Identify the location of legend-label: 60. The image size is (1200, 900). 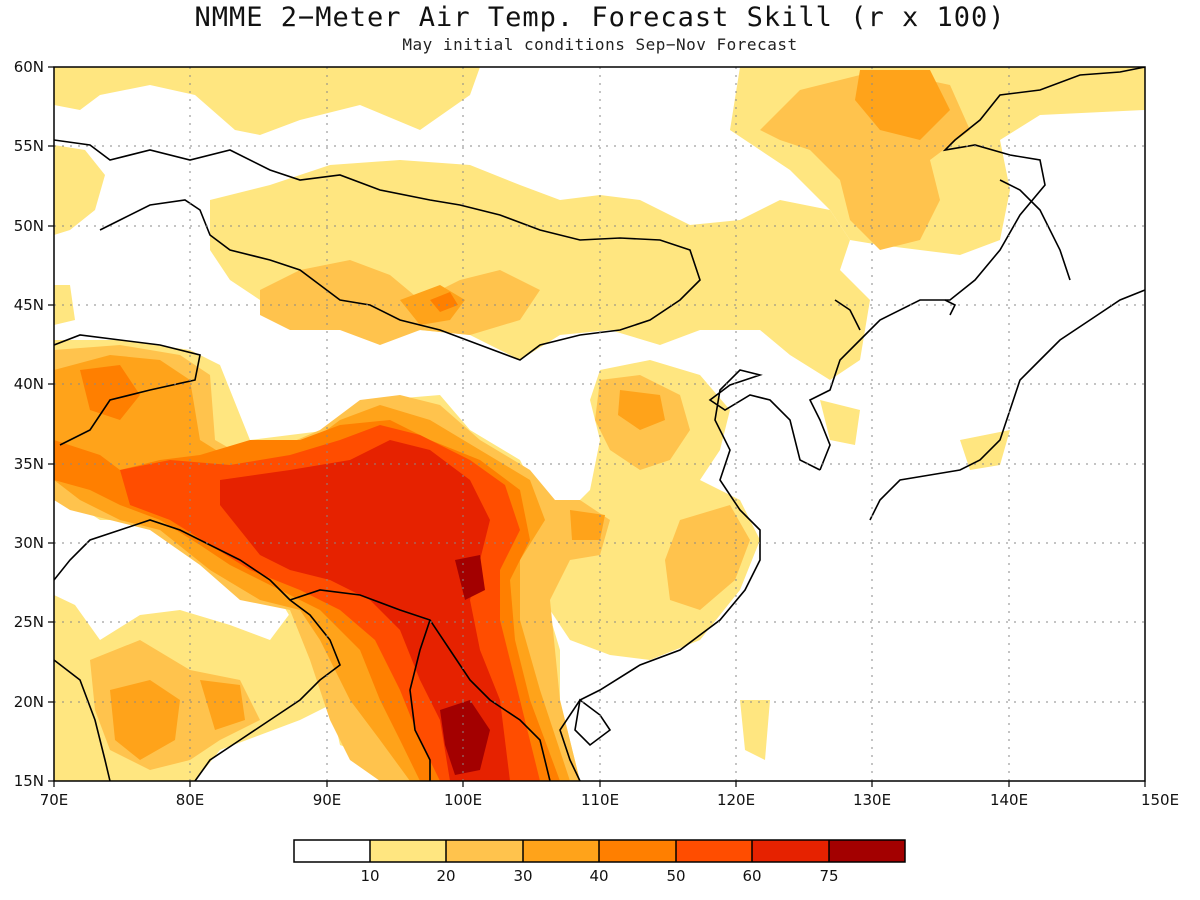
(751, 876).